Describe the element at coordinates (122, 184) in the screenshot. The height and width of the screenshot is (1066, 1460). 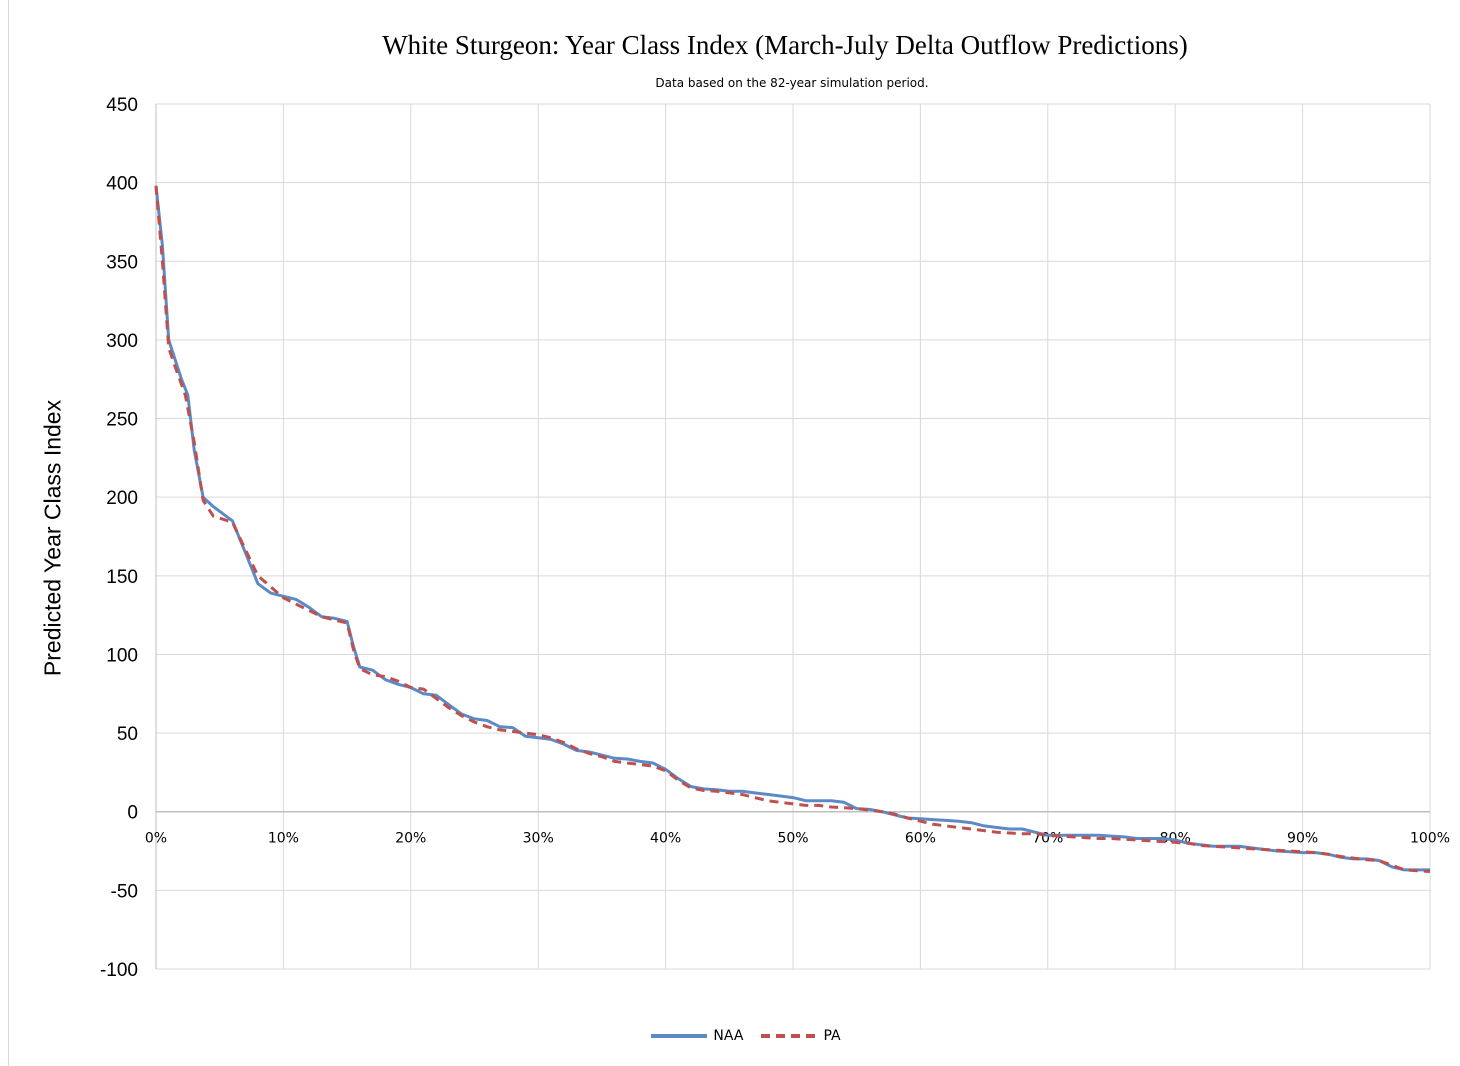
I see `y-tick-label: 400` at that location.